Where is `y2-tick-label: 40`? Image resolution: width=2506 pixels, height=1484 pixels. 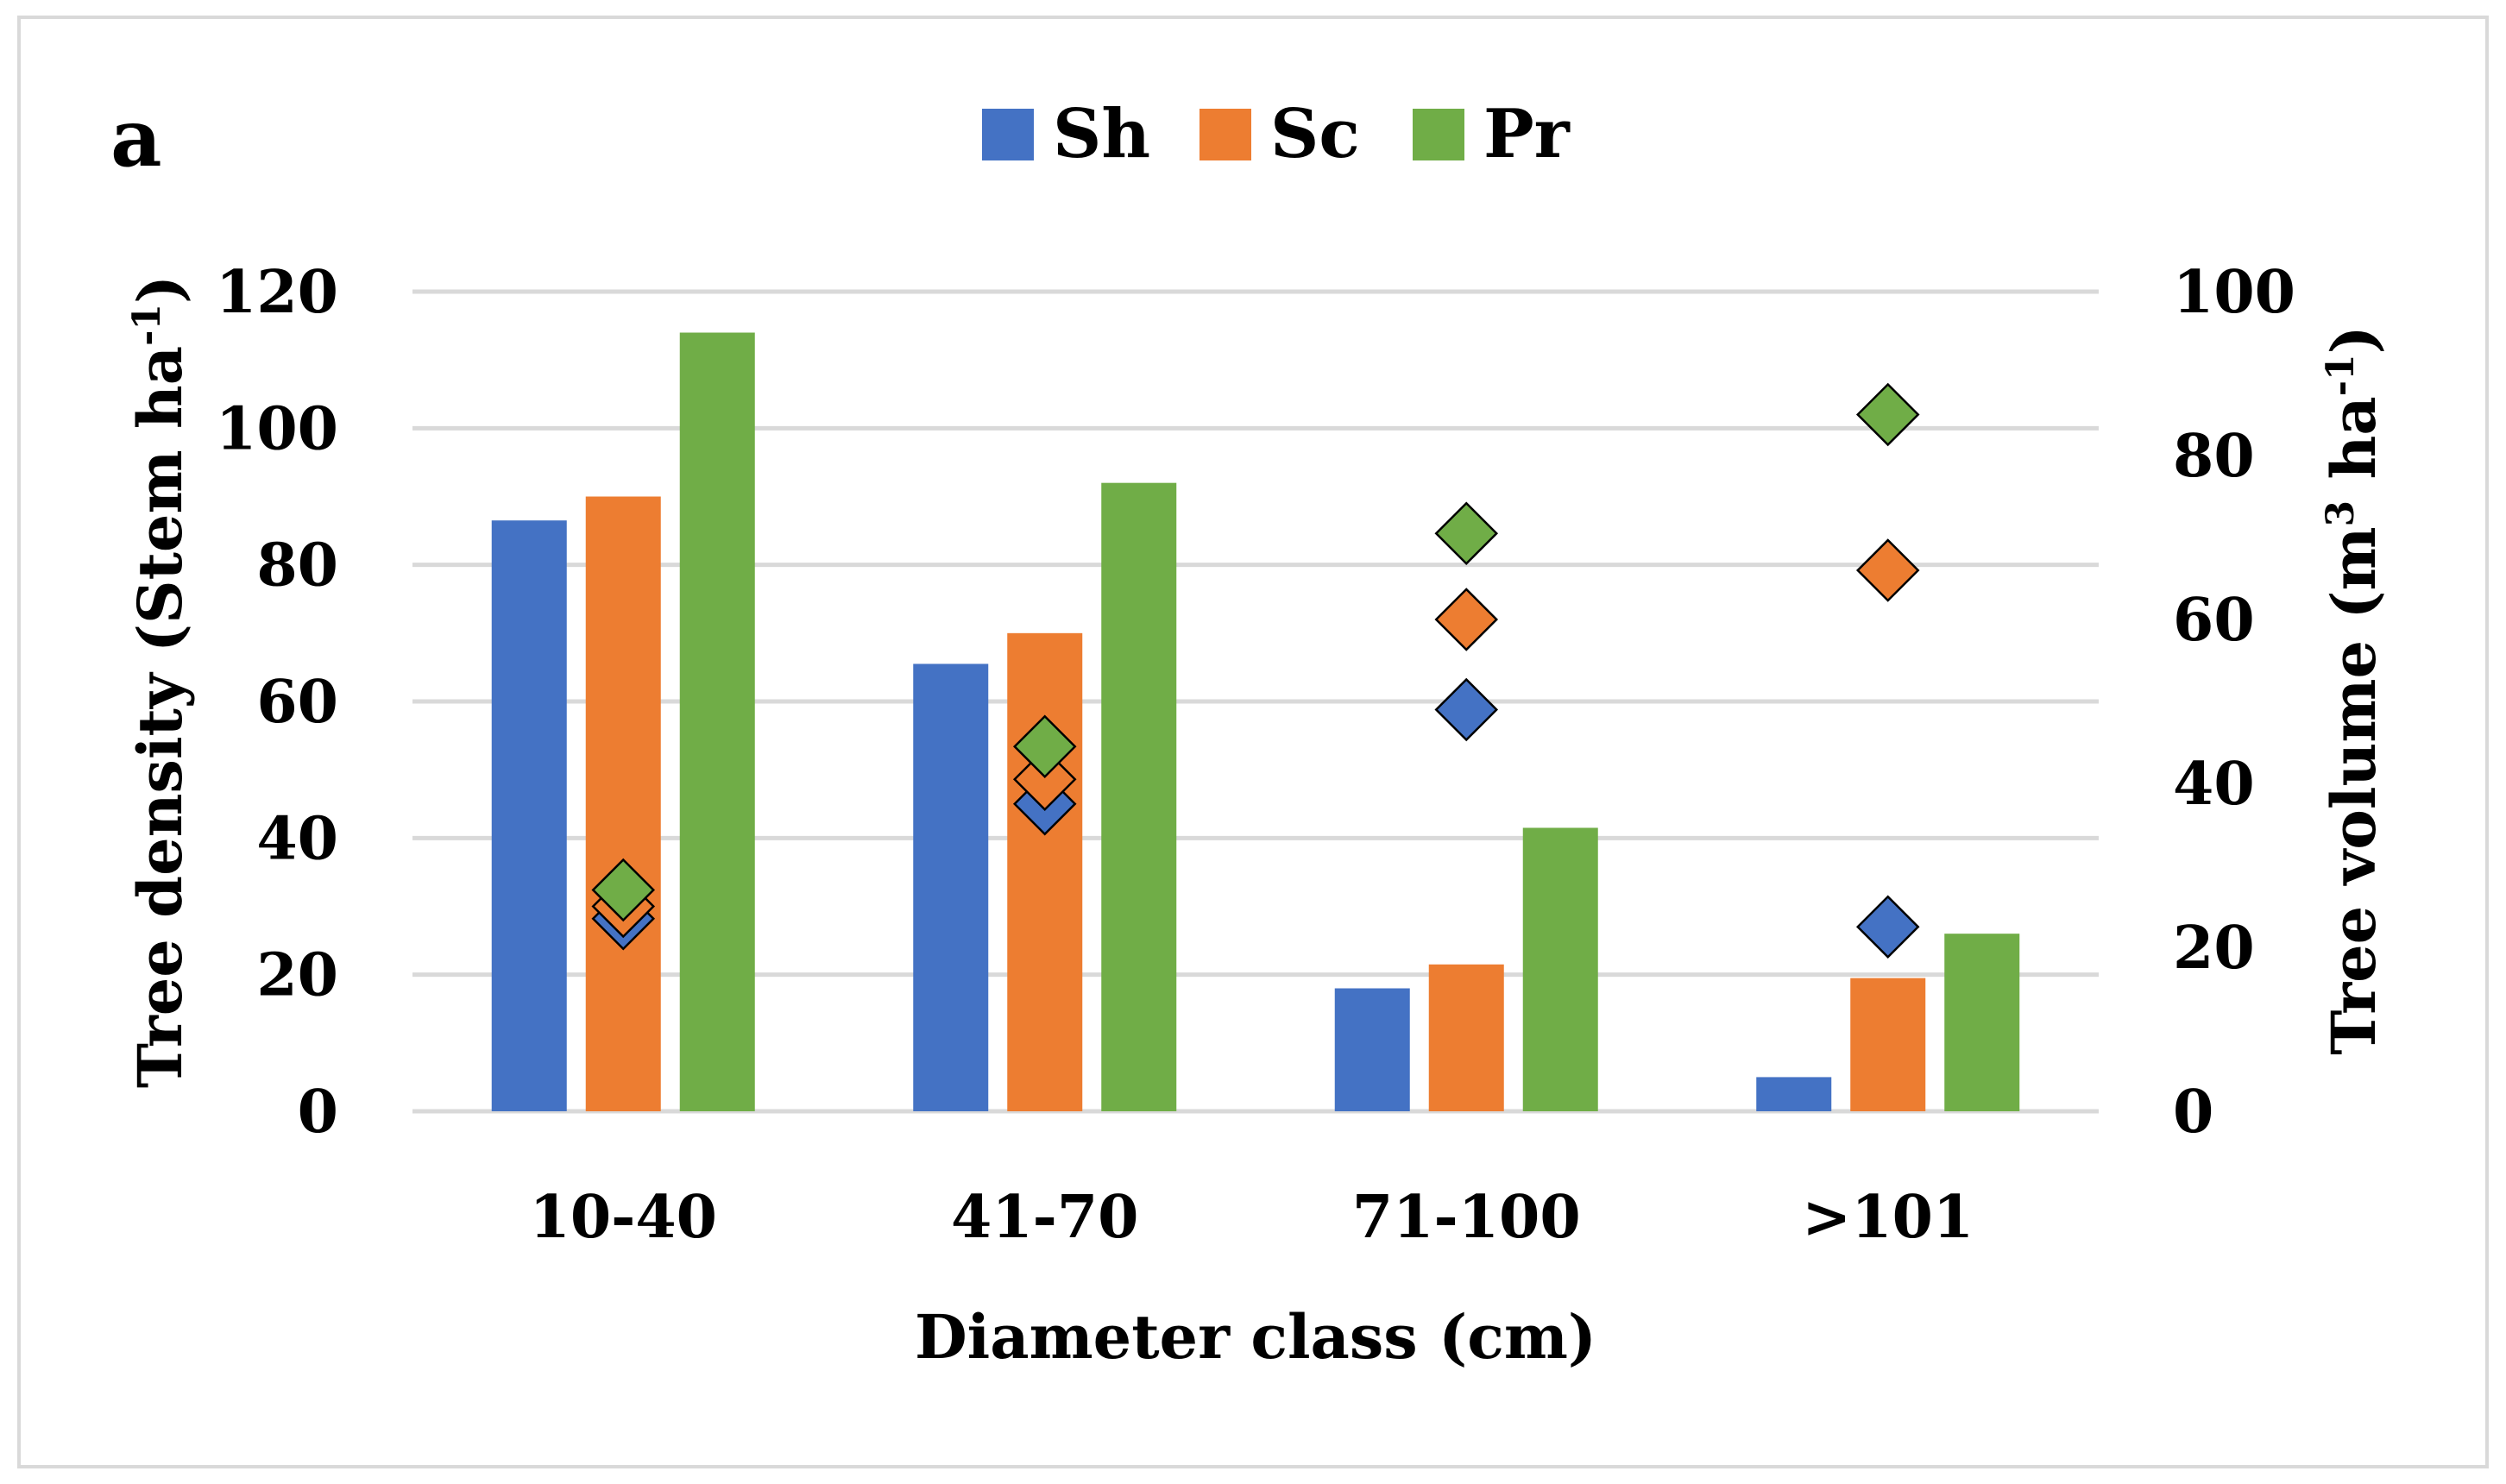 y2-tick-label: 40 is located at coordinates (2214, 784).